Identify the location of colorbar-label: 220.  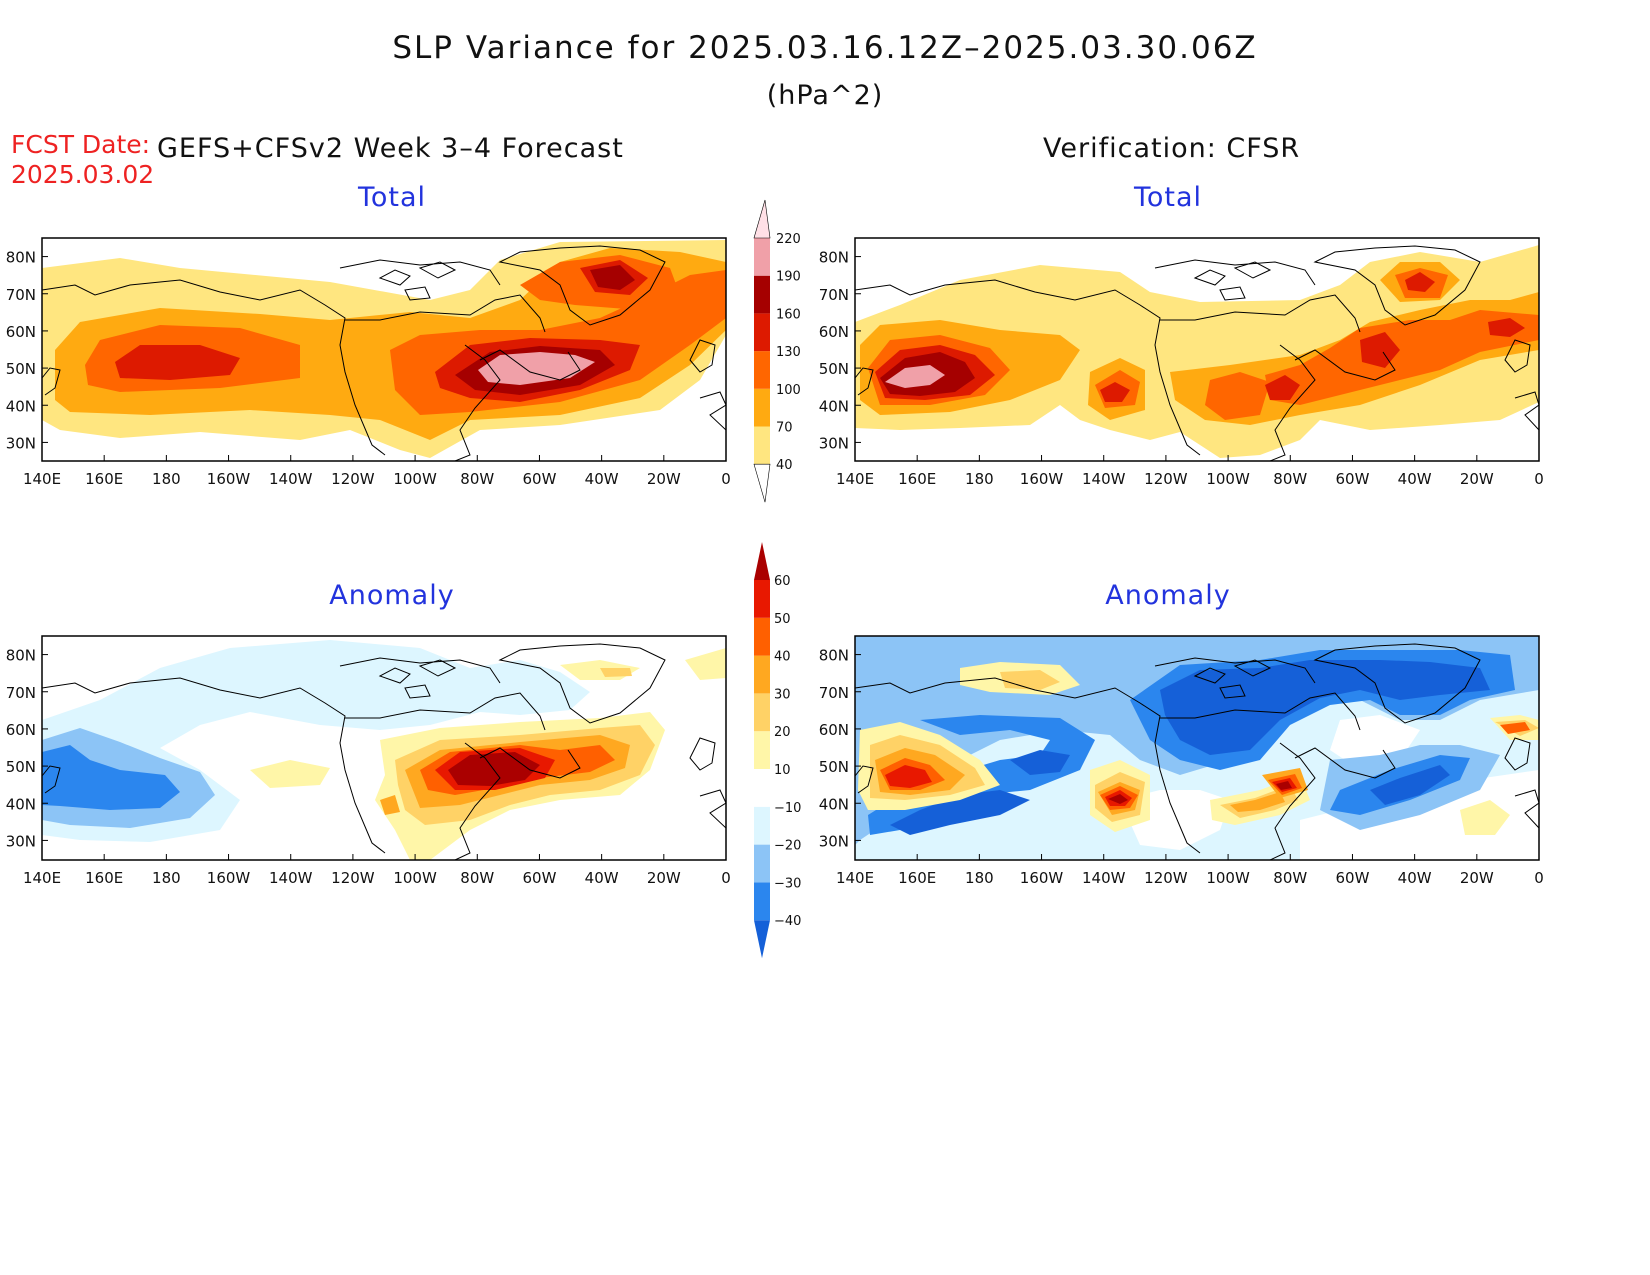
(788, 239).